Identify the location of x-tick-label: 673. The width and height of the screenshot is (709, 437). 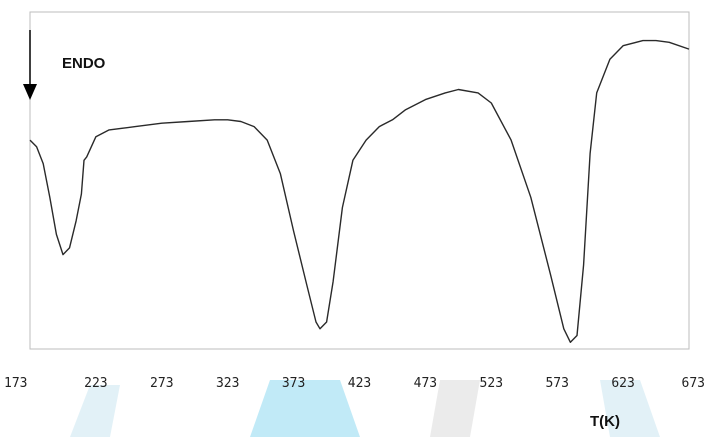
(693, 383).